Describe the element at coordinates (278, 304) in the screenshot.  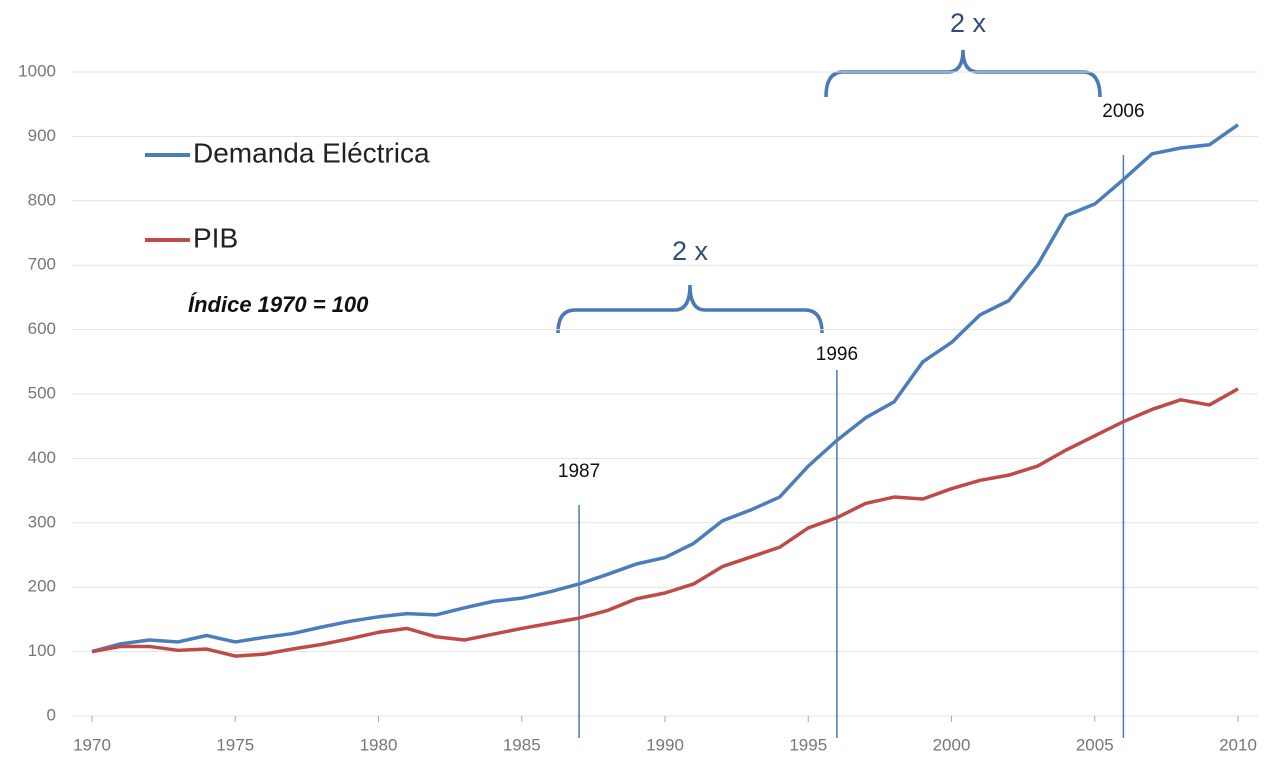
I see `annotation: Índice 1970 = 100` at that location.